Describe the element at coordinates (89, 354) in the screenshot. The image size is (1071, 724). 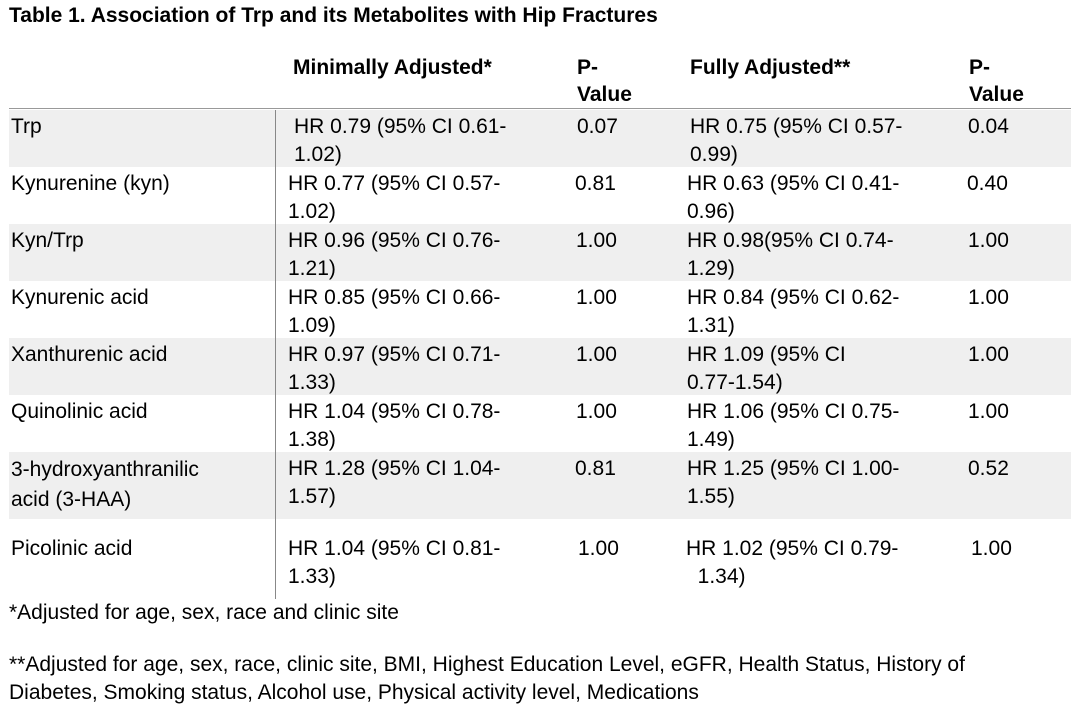
I see `metabolite-name: Xanthurenic acid` at that location.